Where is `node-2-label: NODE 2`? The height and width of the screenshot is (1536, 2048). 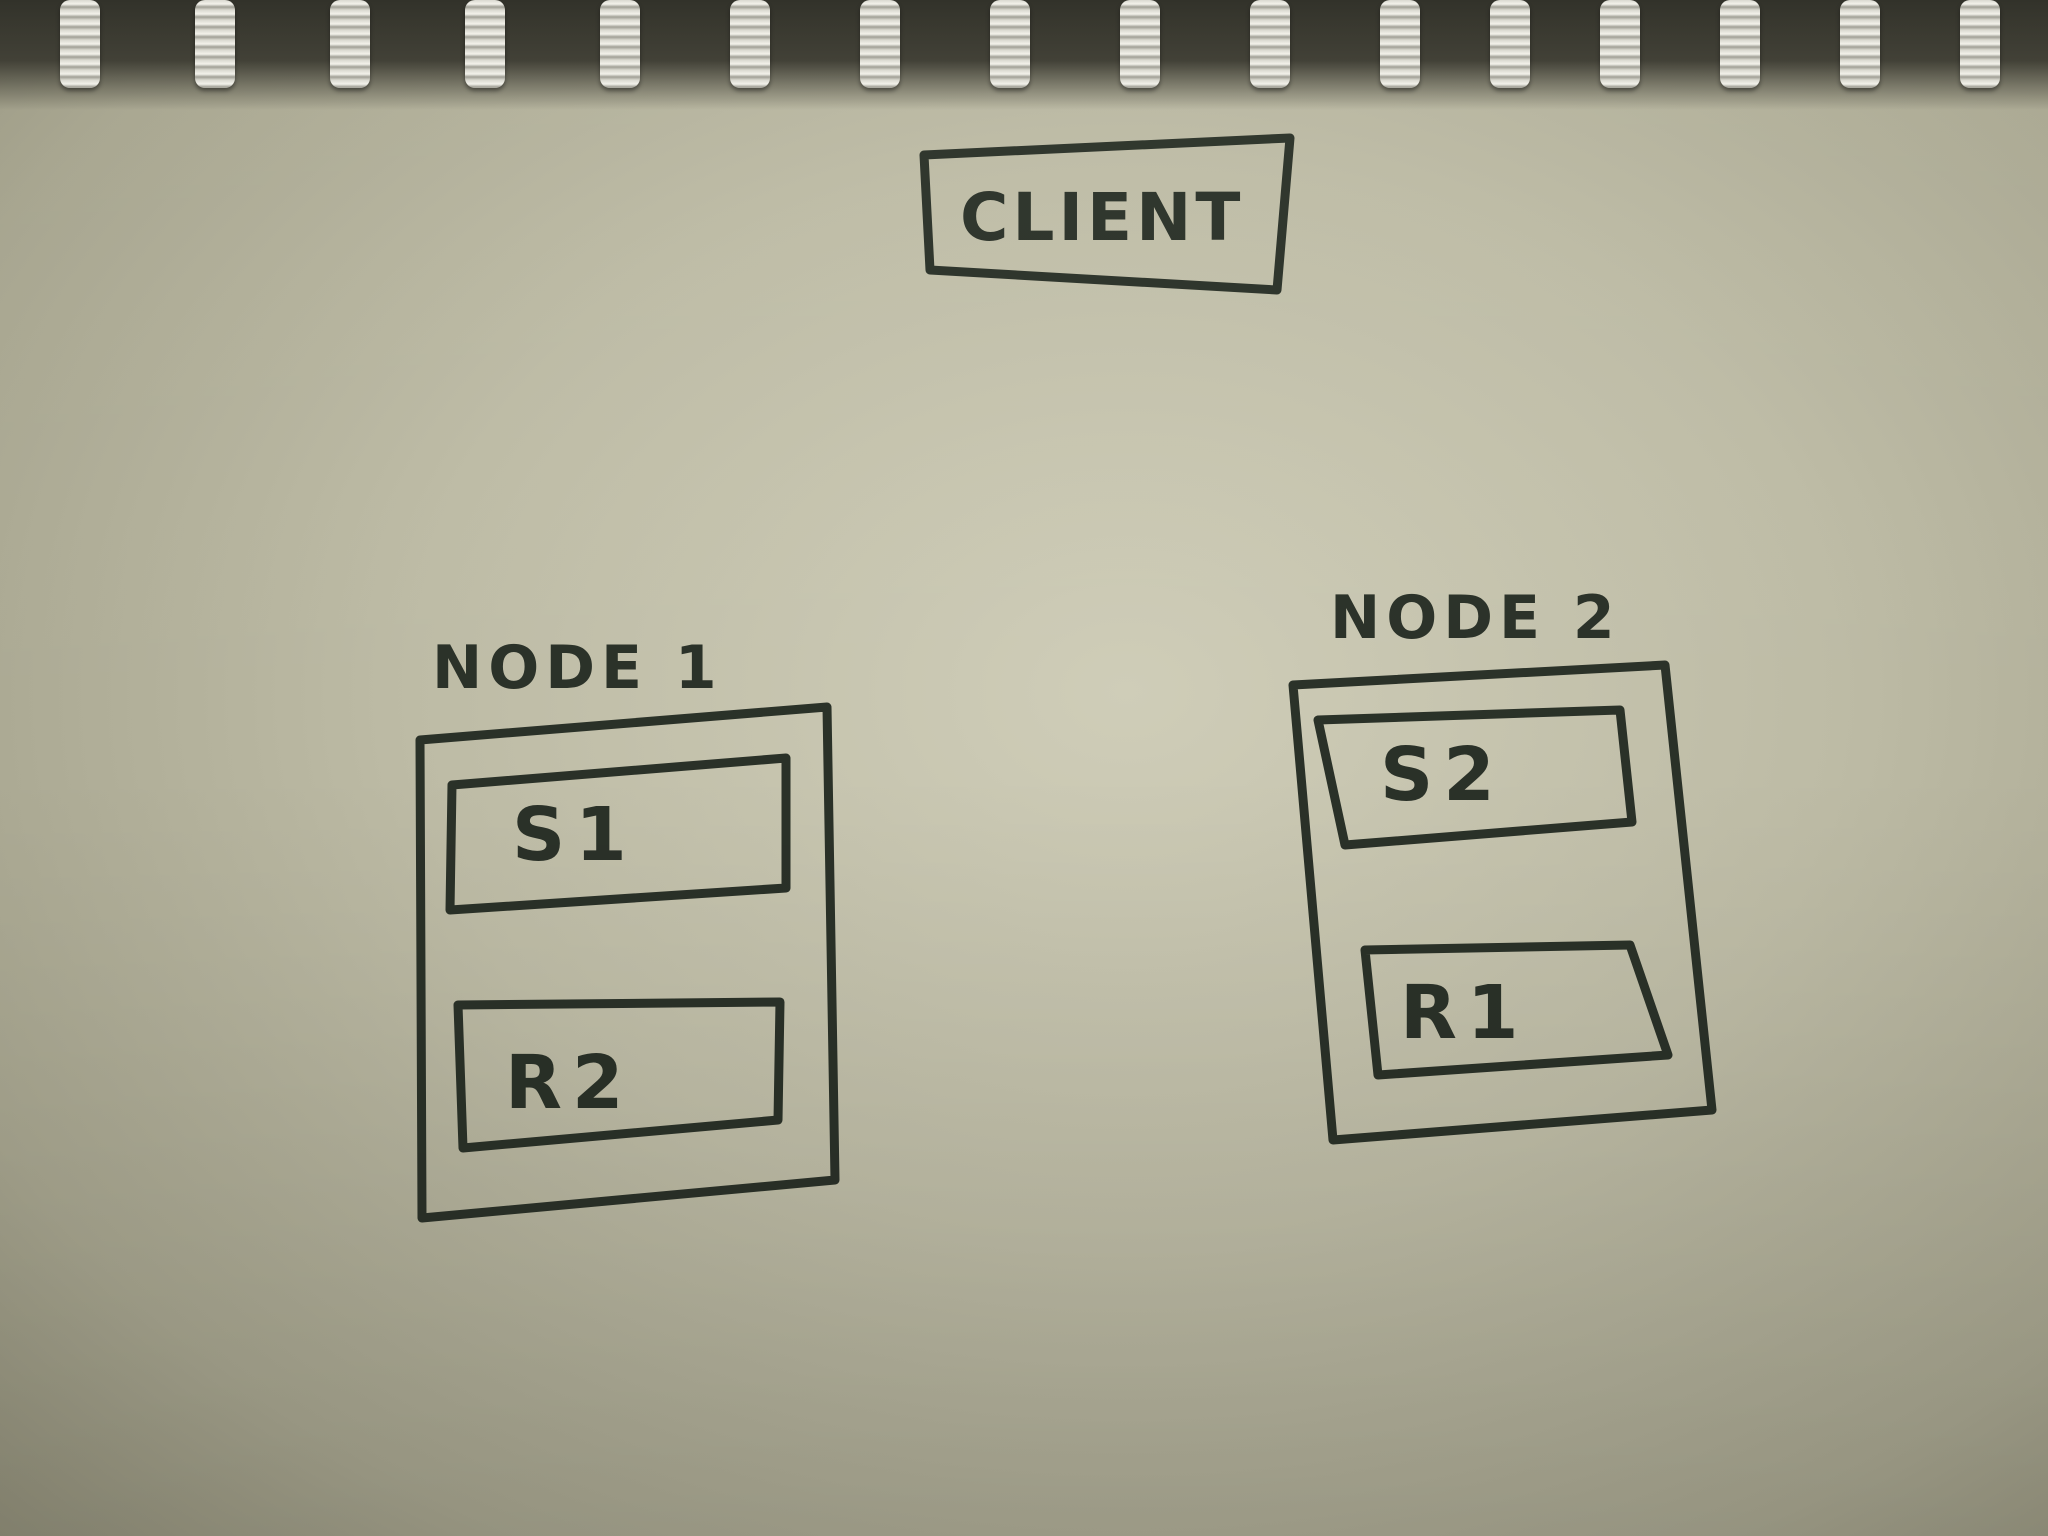
node-2-label: NODE 2 is located at coordinates (1475, 618).